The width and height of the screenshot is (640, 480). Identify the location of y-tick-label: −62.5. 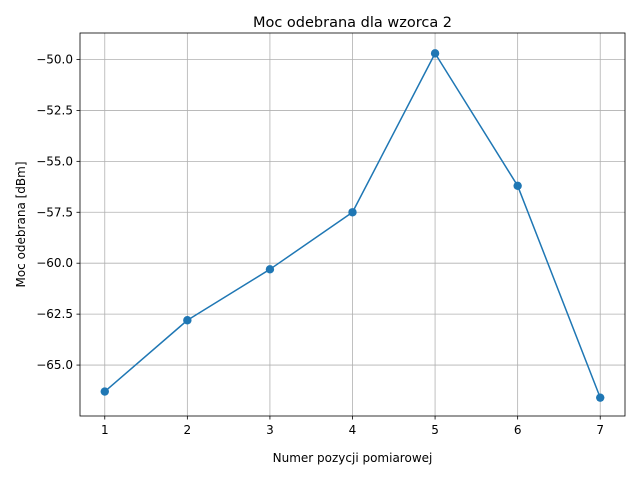
(54, 314).